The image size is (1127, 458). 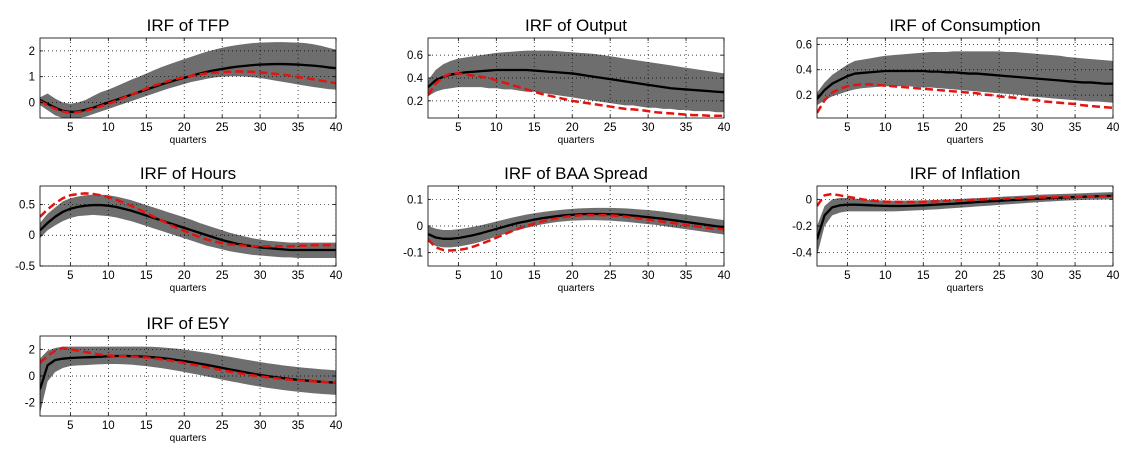 I want to click on panel-title: IRF of TFP, so click(x=188, y=25).